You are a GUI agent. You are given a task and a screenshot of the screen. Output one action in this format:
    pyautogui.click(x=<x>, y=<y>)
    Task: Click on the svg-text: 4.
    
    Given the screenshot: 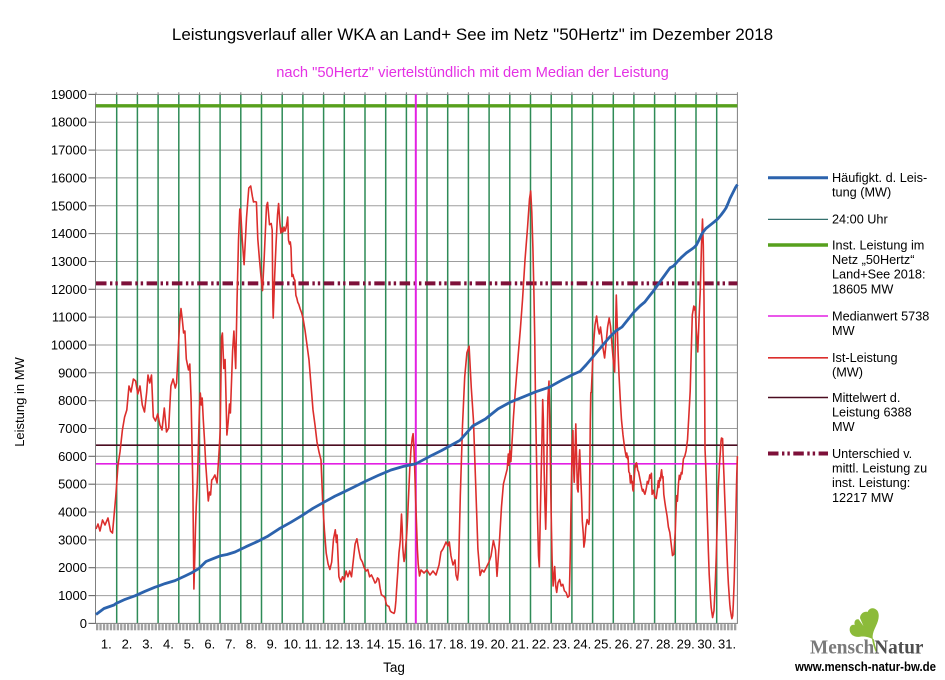 What is the action you would take?
    pyautogui.click(x=168, y=644)
    